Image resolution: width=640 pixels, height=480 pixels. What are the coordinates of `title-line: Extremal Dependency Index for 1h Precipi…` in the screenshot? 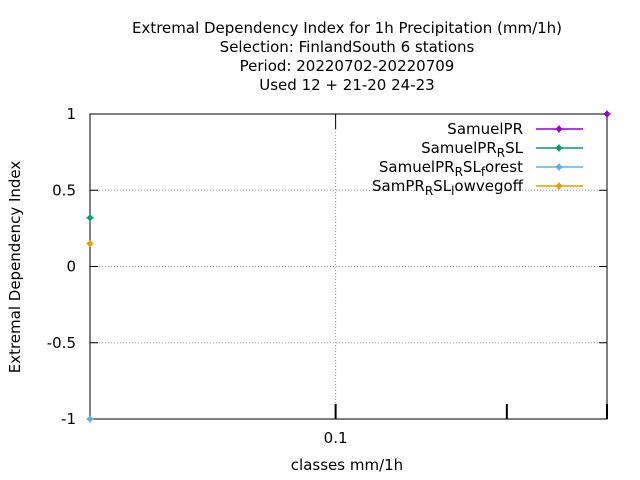 It's located at (347, 28).